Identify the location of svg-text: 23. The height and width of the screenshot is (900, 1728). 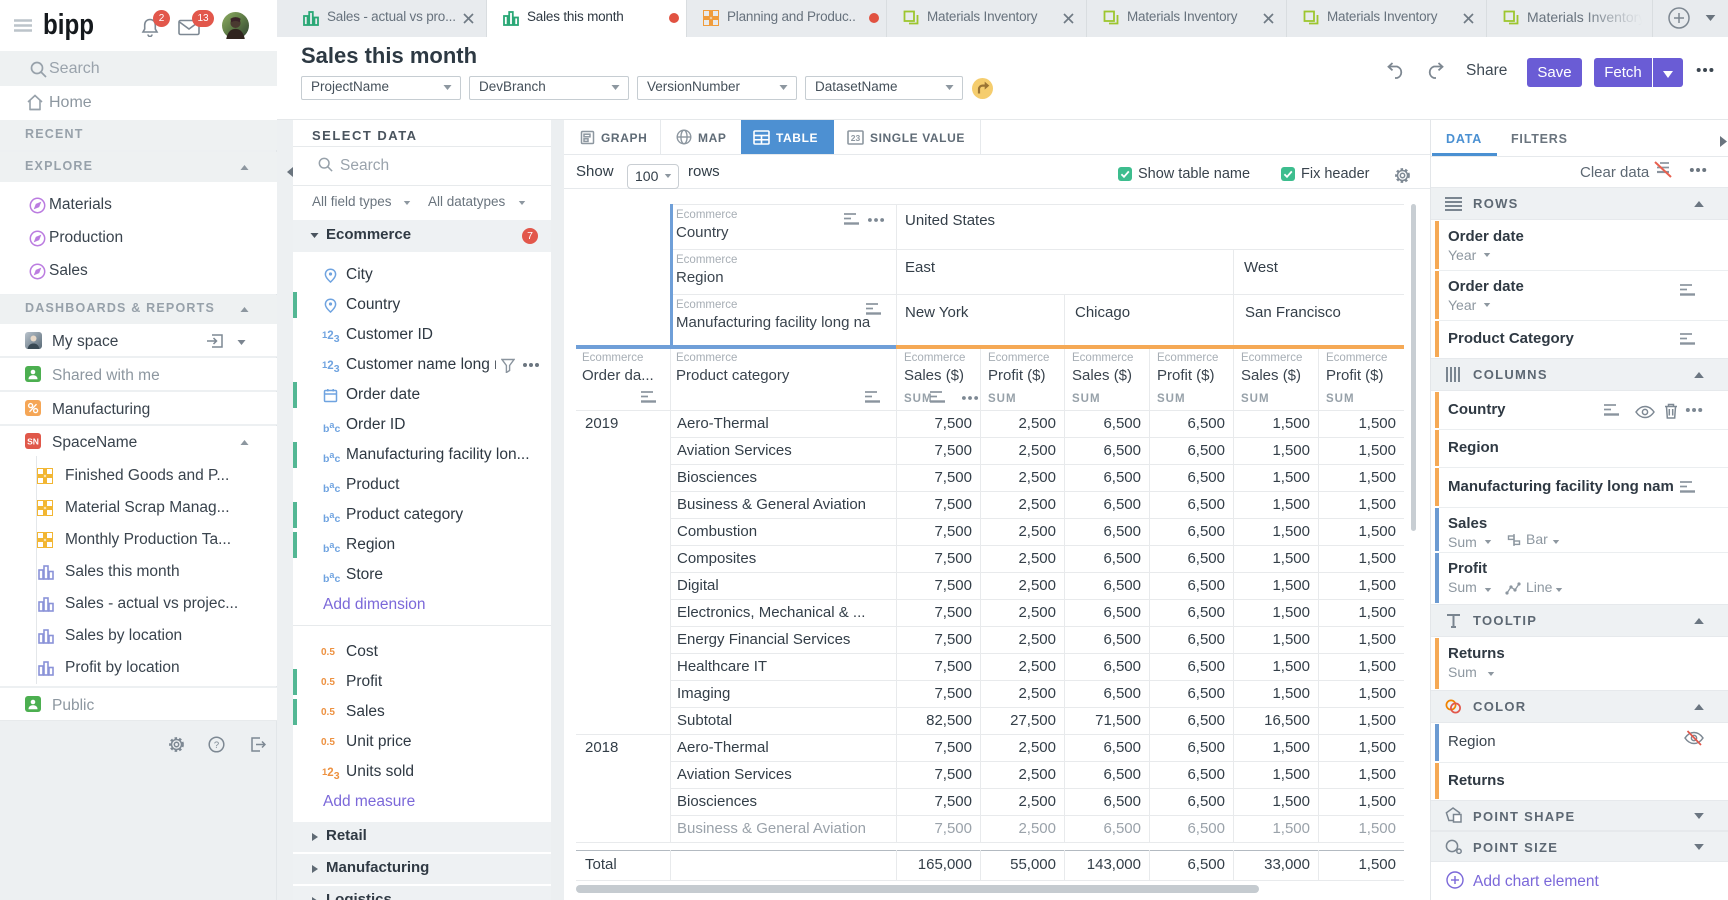
(856, 138).